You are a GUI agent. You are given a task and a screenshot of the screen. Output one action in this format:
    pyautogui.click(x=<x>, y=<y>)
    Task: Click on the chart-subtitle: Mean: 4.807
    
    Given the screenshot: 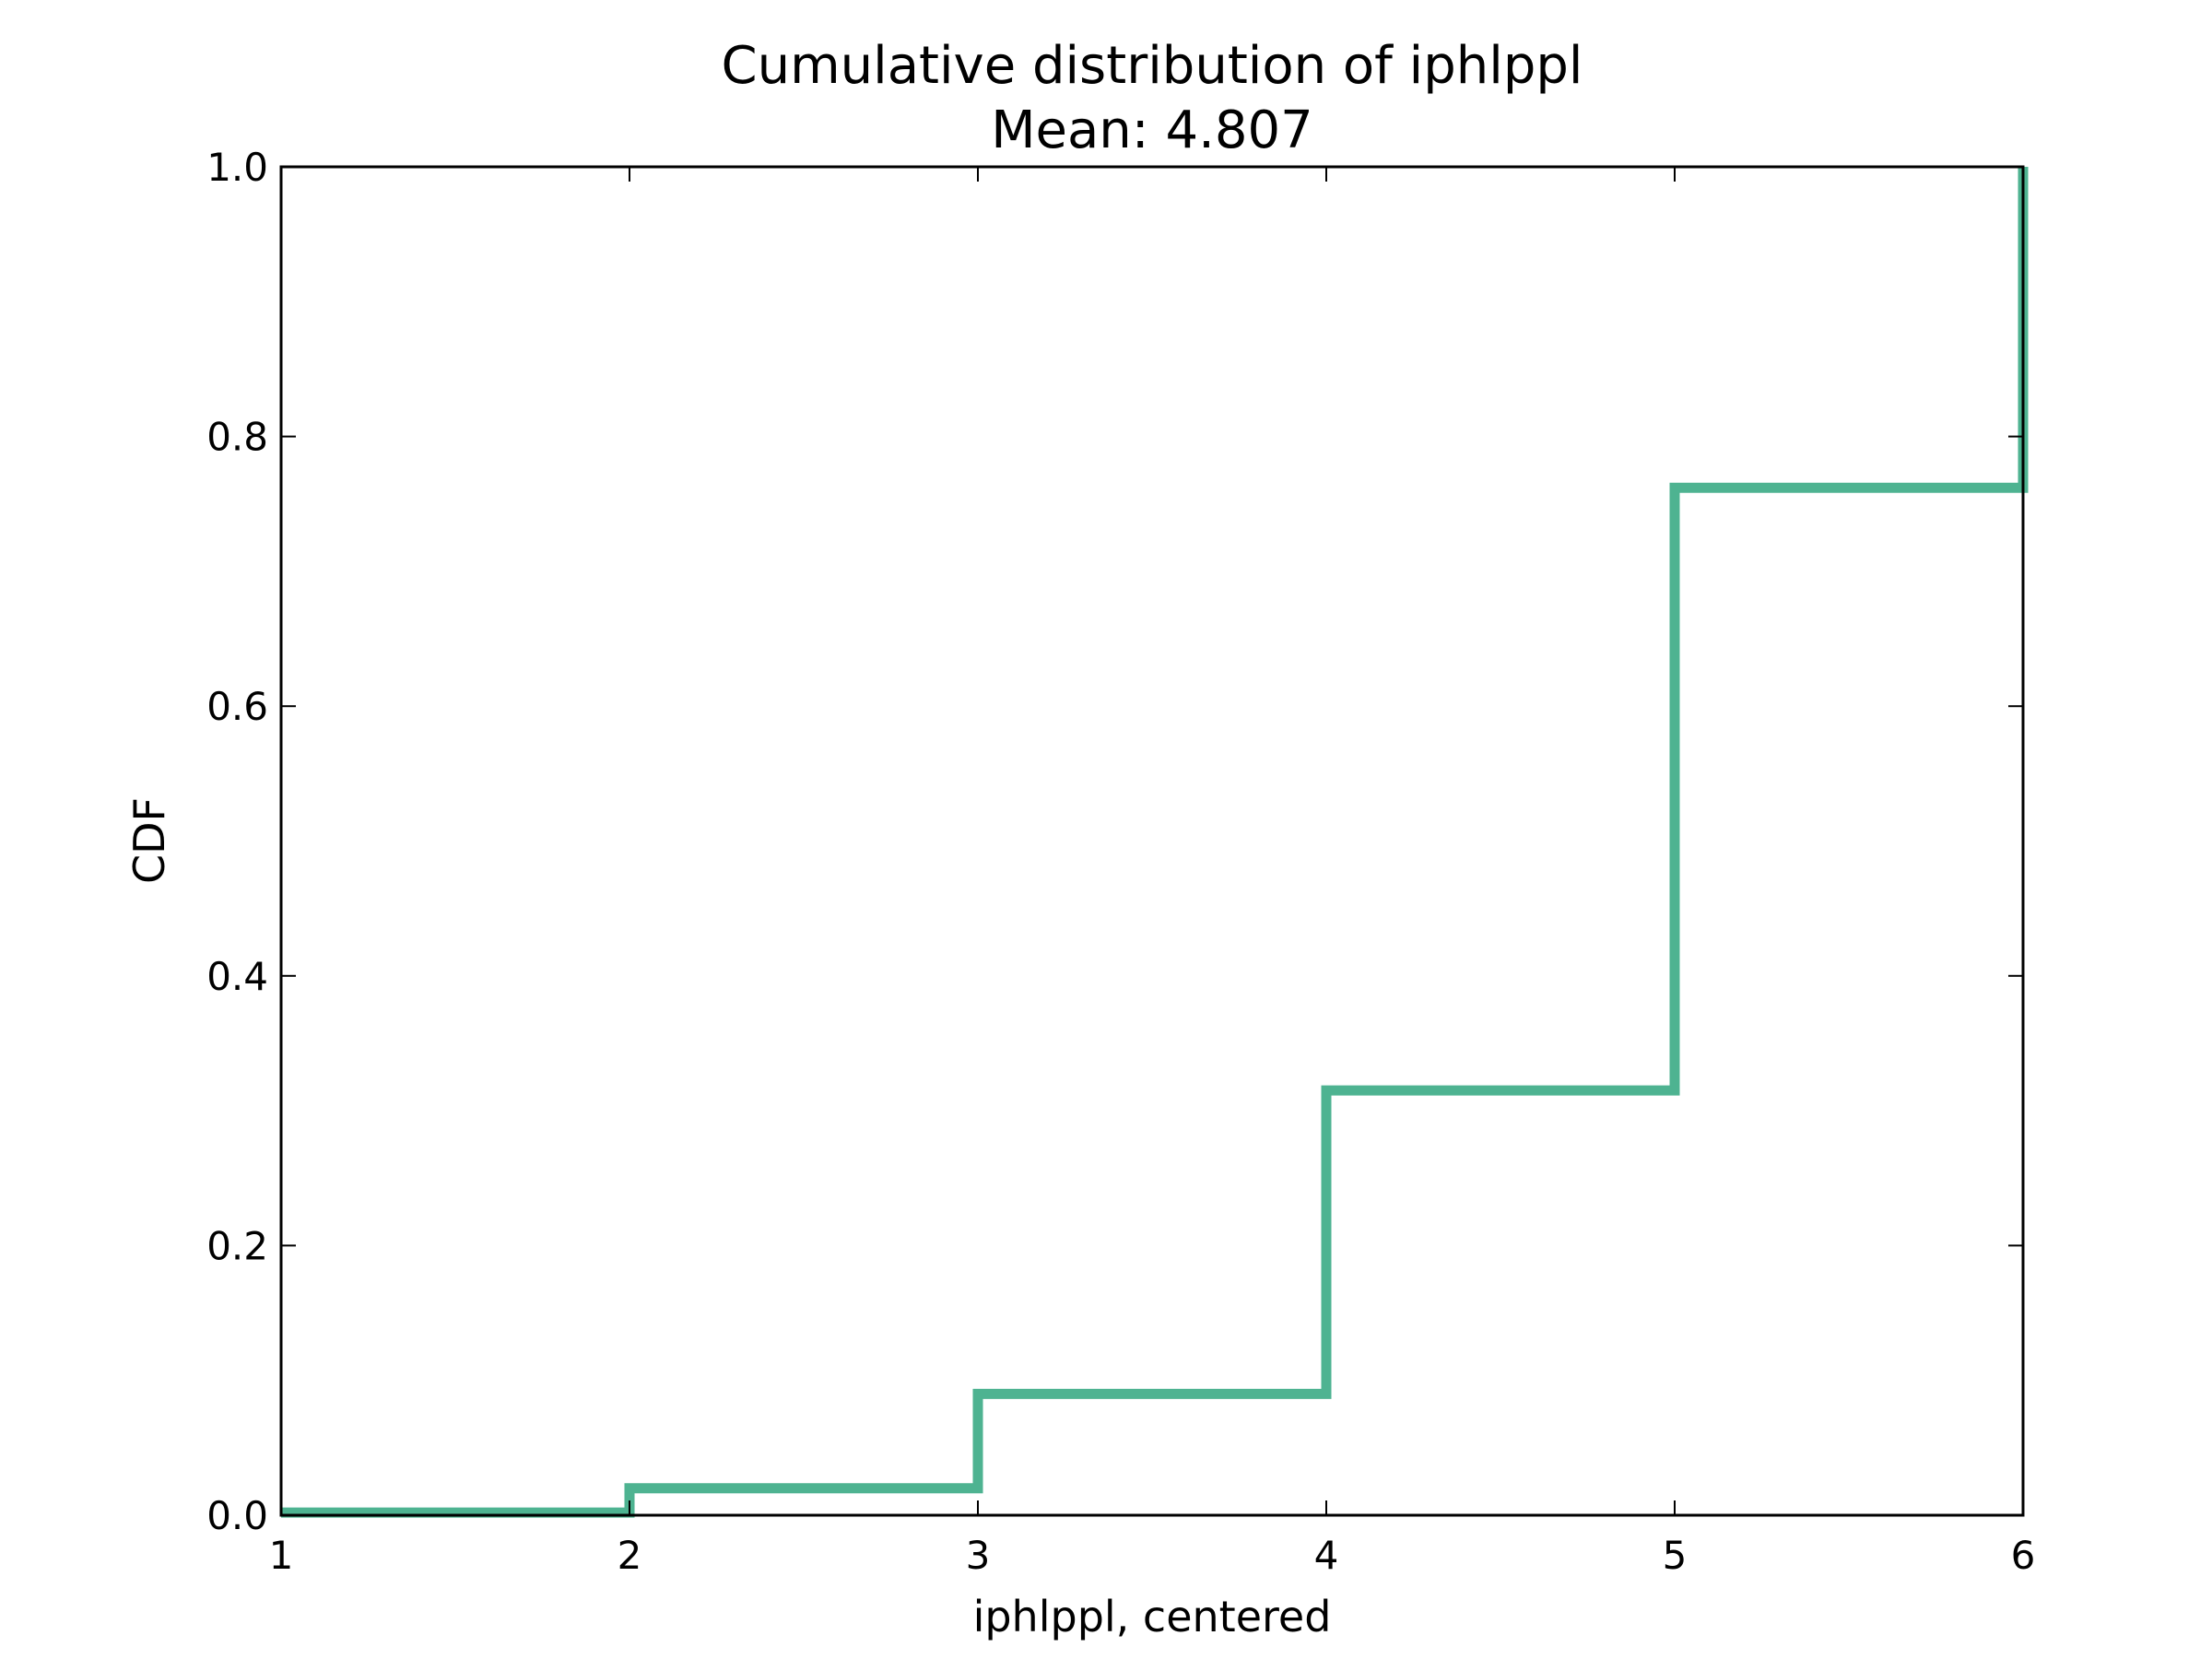 What is the action you would take?
    pyautogui.click(x=1152, y=130)
    